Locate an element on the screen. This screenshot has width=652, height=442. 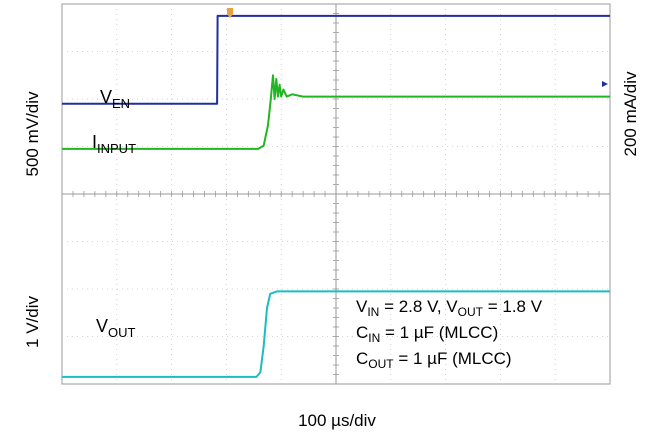
trace-label-vout: VOUT is located at coordinates (116, 328).